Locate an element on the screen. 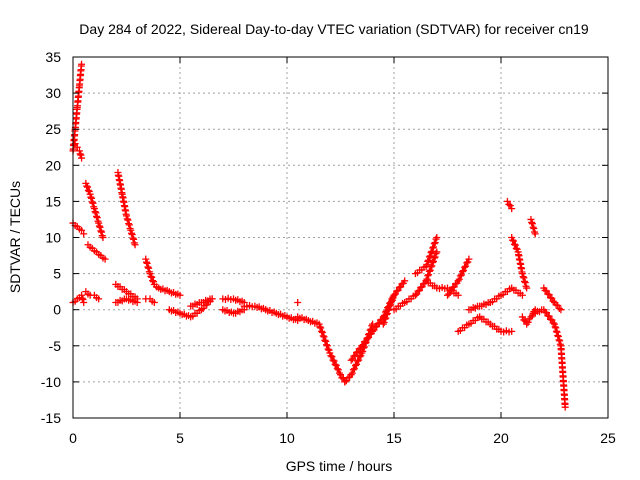 Image resolution: width=640 pixels, height=480 pixels. y-axis-label: SDTVAR / TECUs is located at coordinates (15, 237).